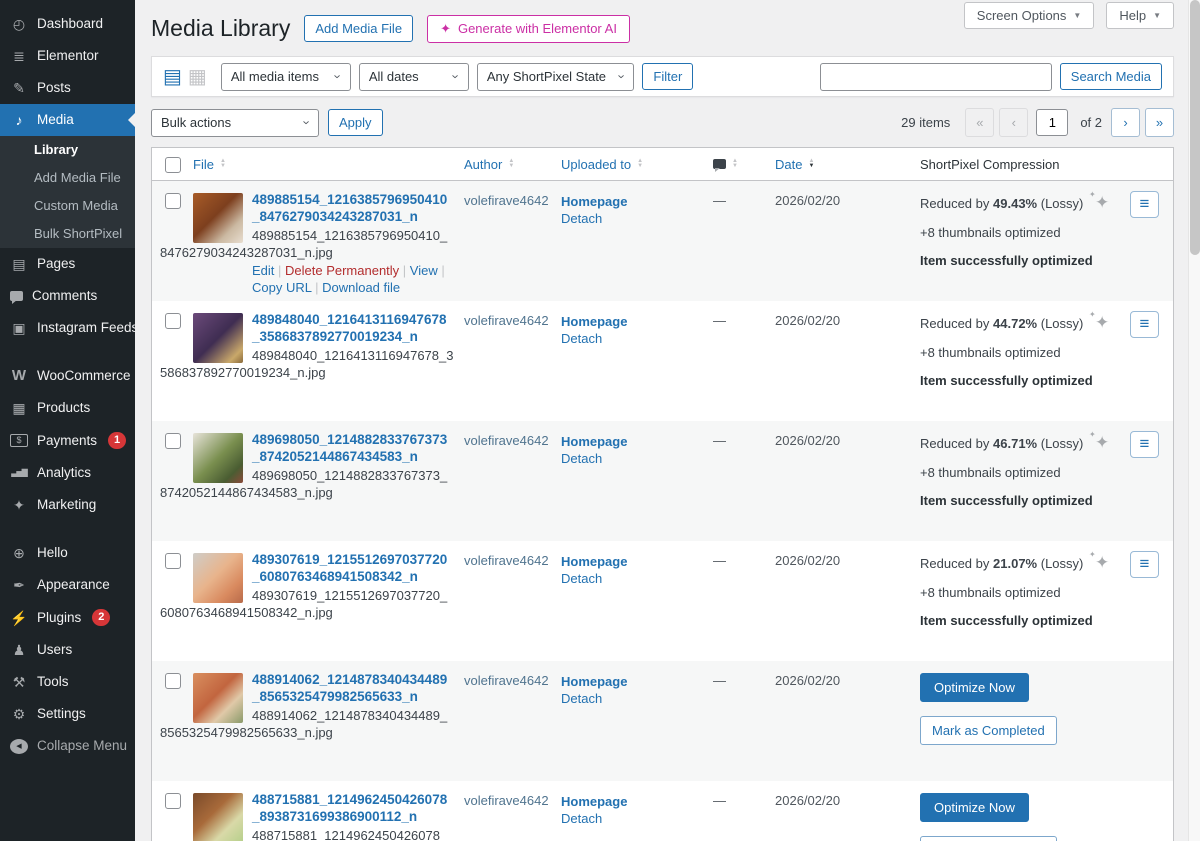  What do you see at coordinates (67, 24) in the screenshot?
I see `sidebar-item-dashboard: ◴ Dashboard` at bounding box center [67, 24].